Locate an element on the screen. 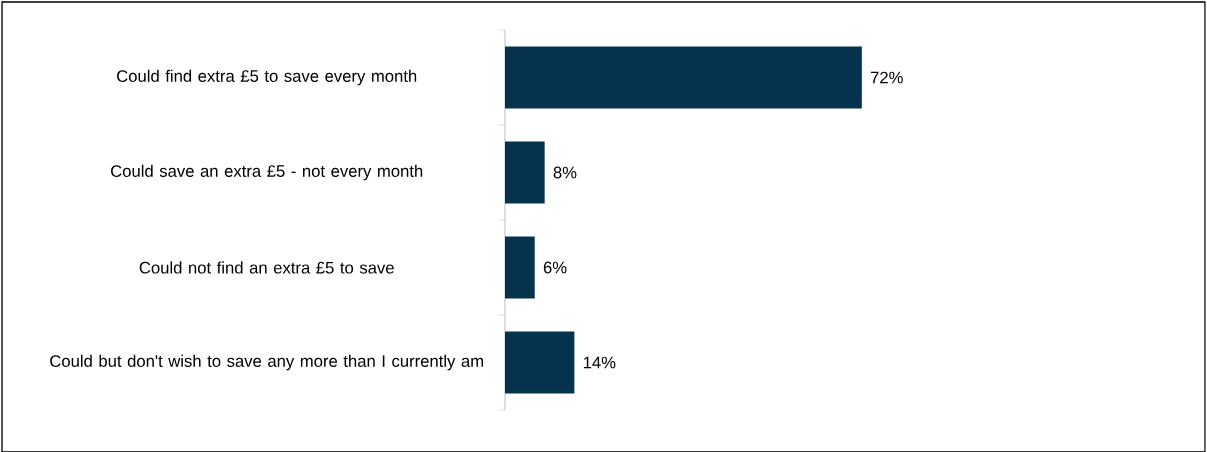 Image resolution: width=1207 pixels, height=452 pixels. y-tick-label: Could find extra £5 to save every month is located at coordinates (267, 77).